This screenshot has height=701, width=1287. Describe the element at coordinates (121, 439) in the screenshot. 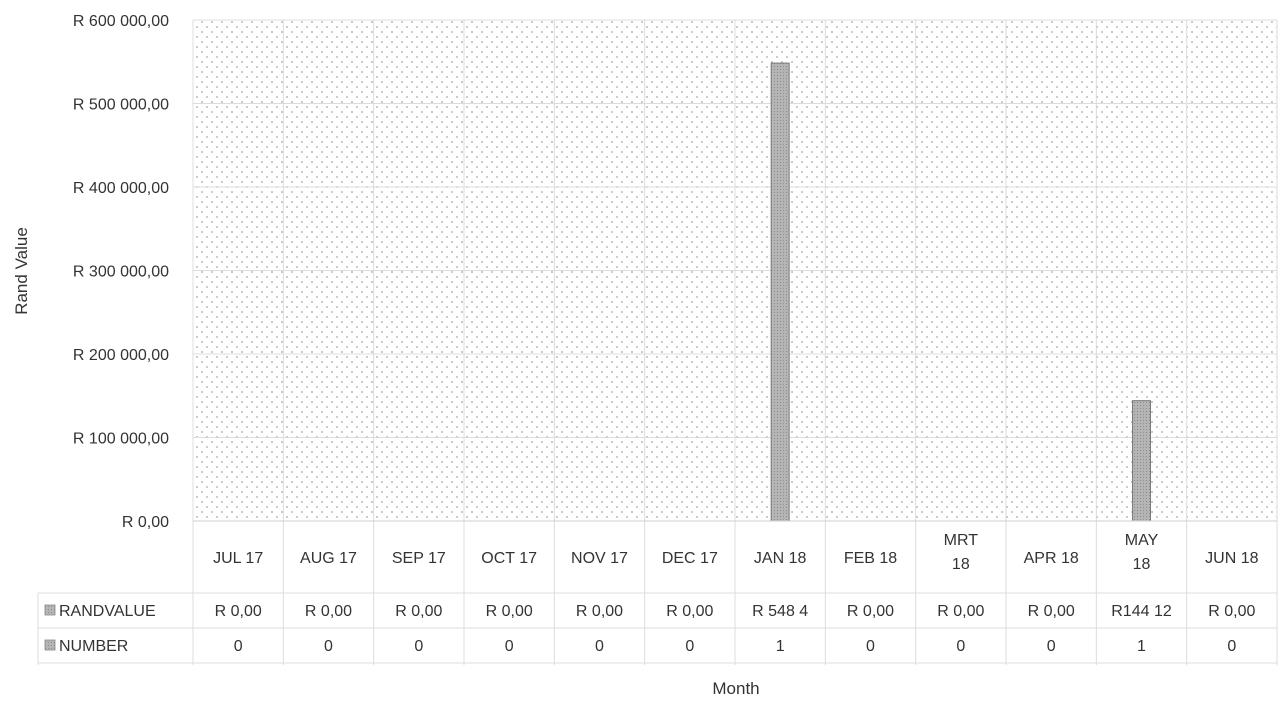

I see `y-tick-label: R 100 000,00` at that location.